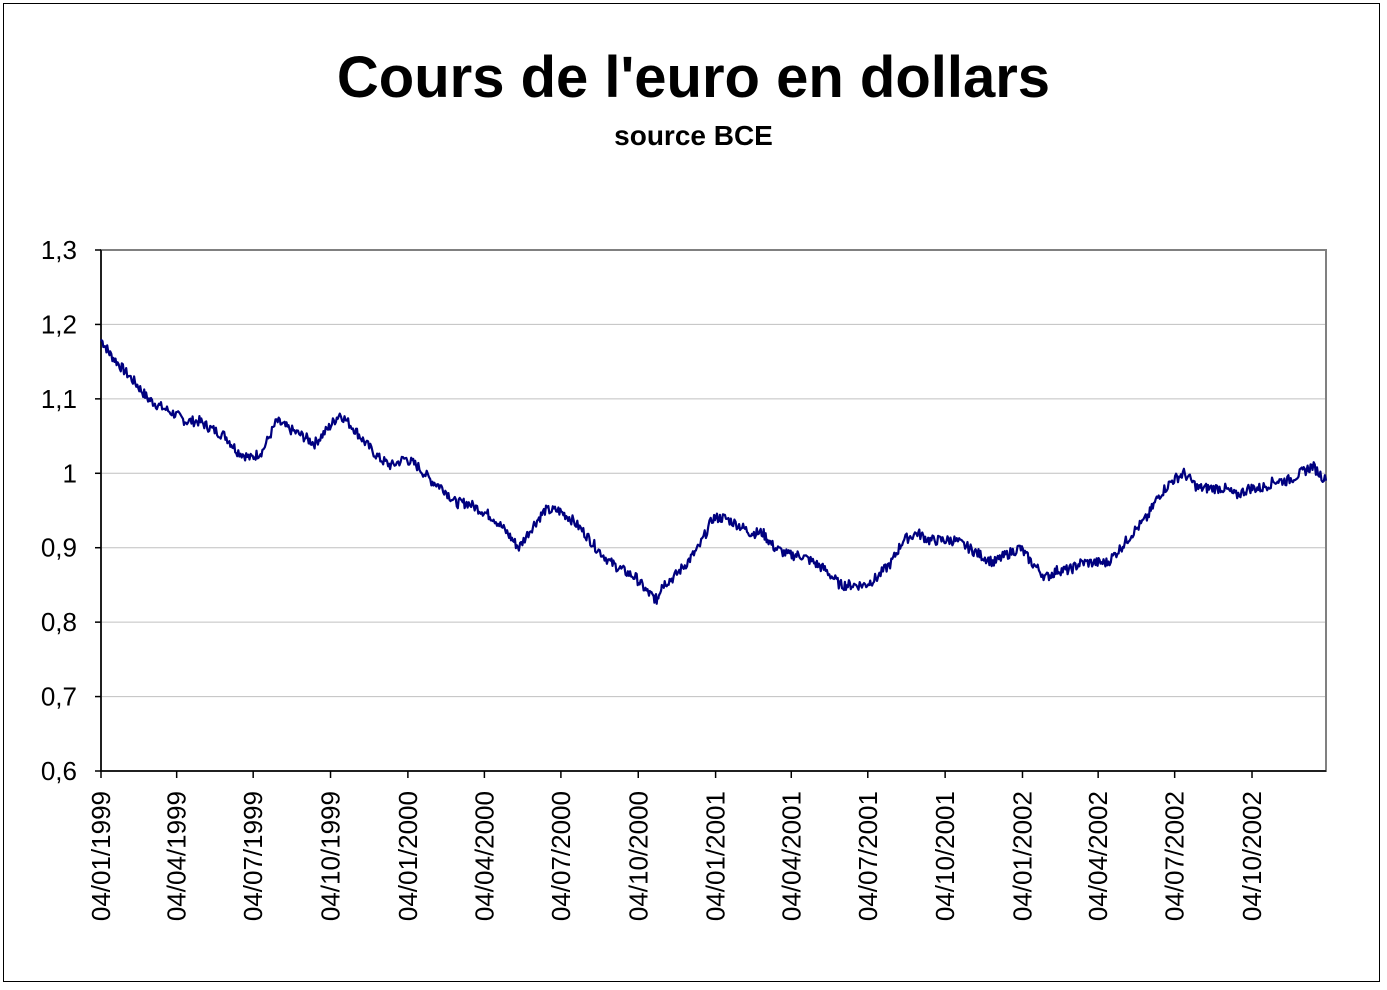 This screenshot has width=1387, height=990. I want to click on x-tick-label: 04/07/2000, so click(561, 856).